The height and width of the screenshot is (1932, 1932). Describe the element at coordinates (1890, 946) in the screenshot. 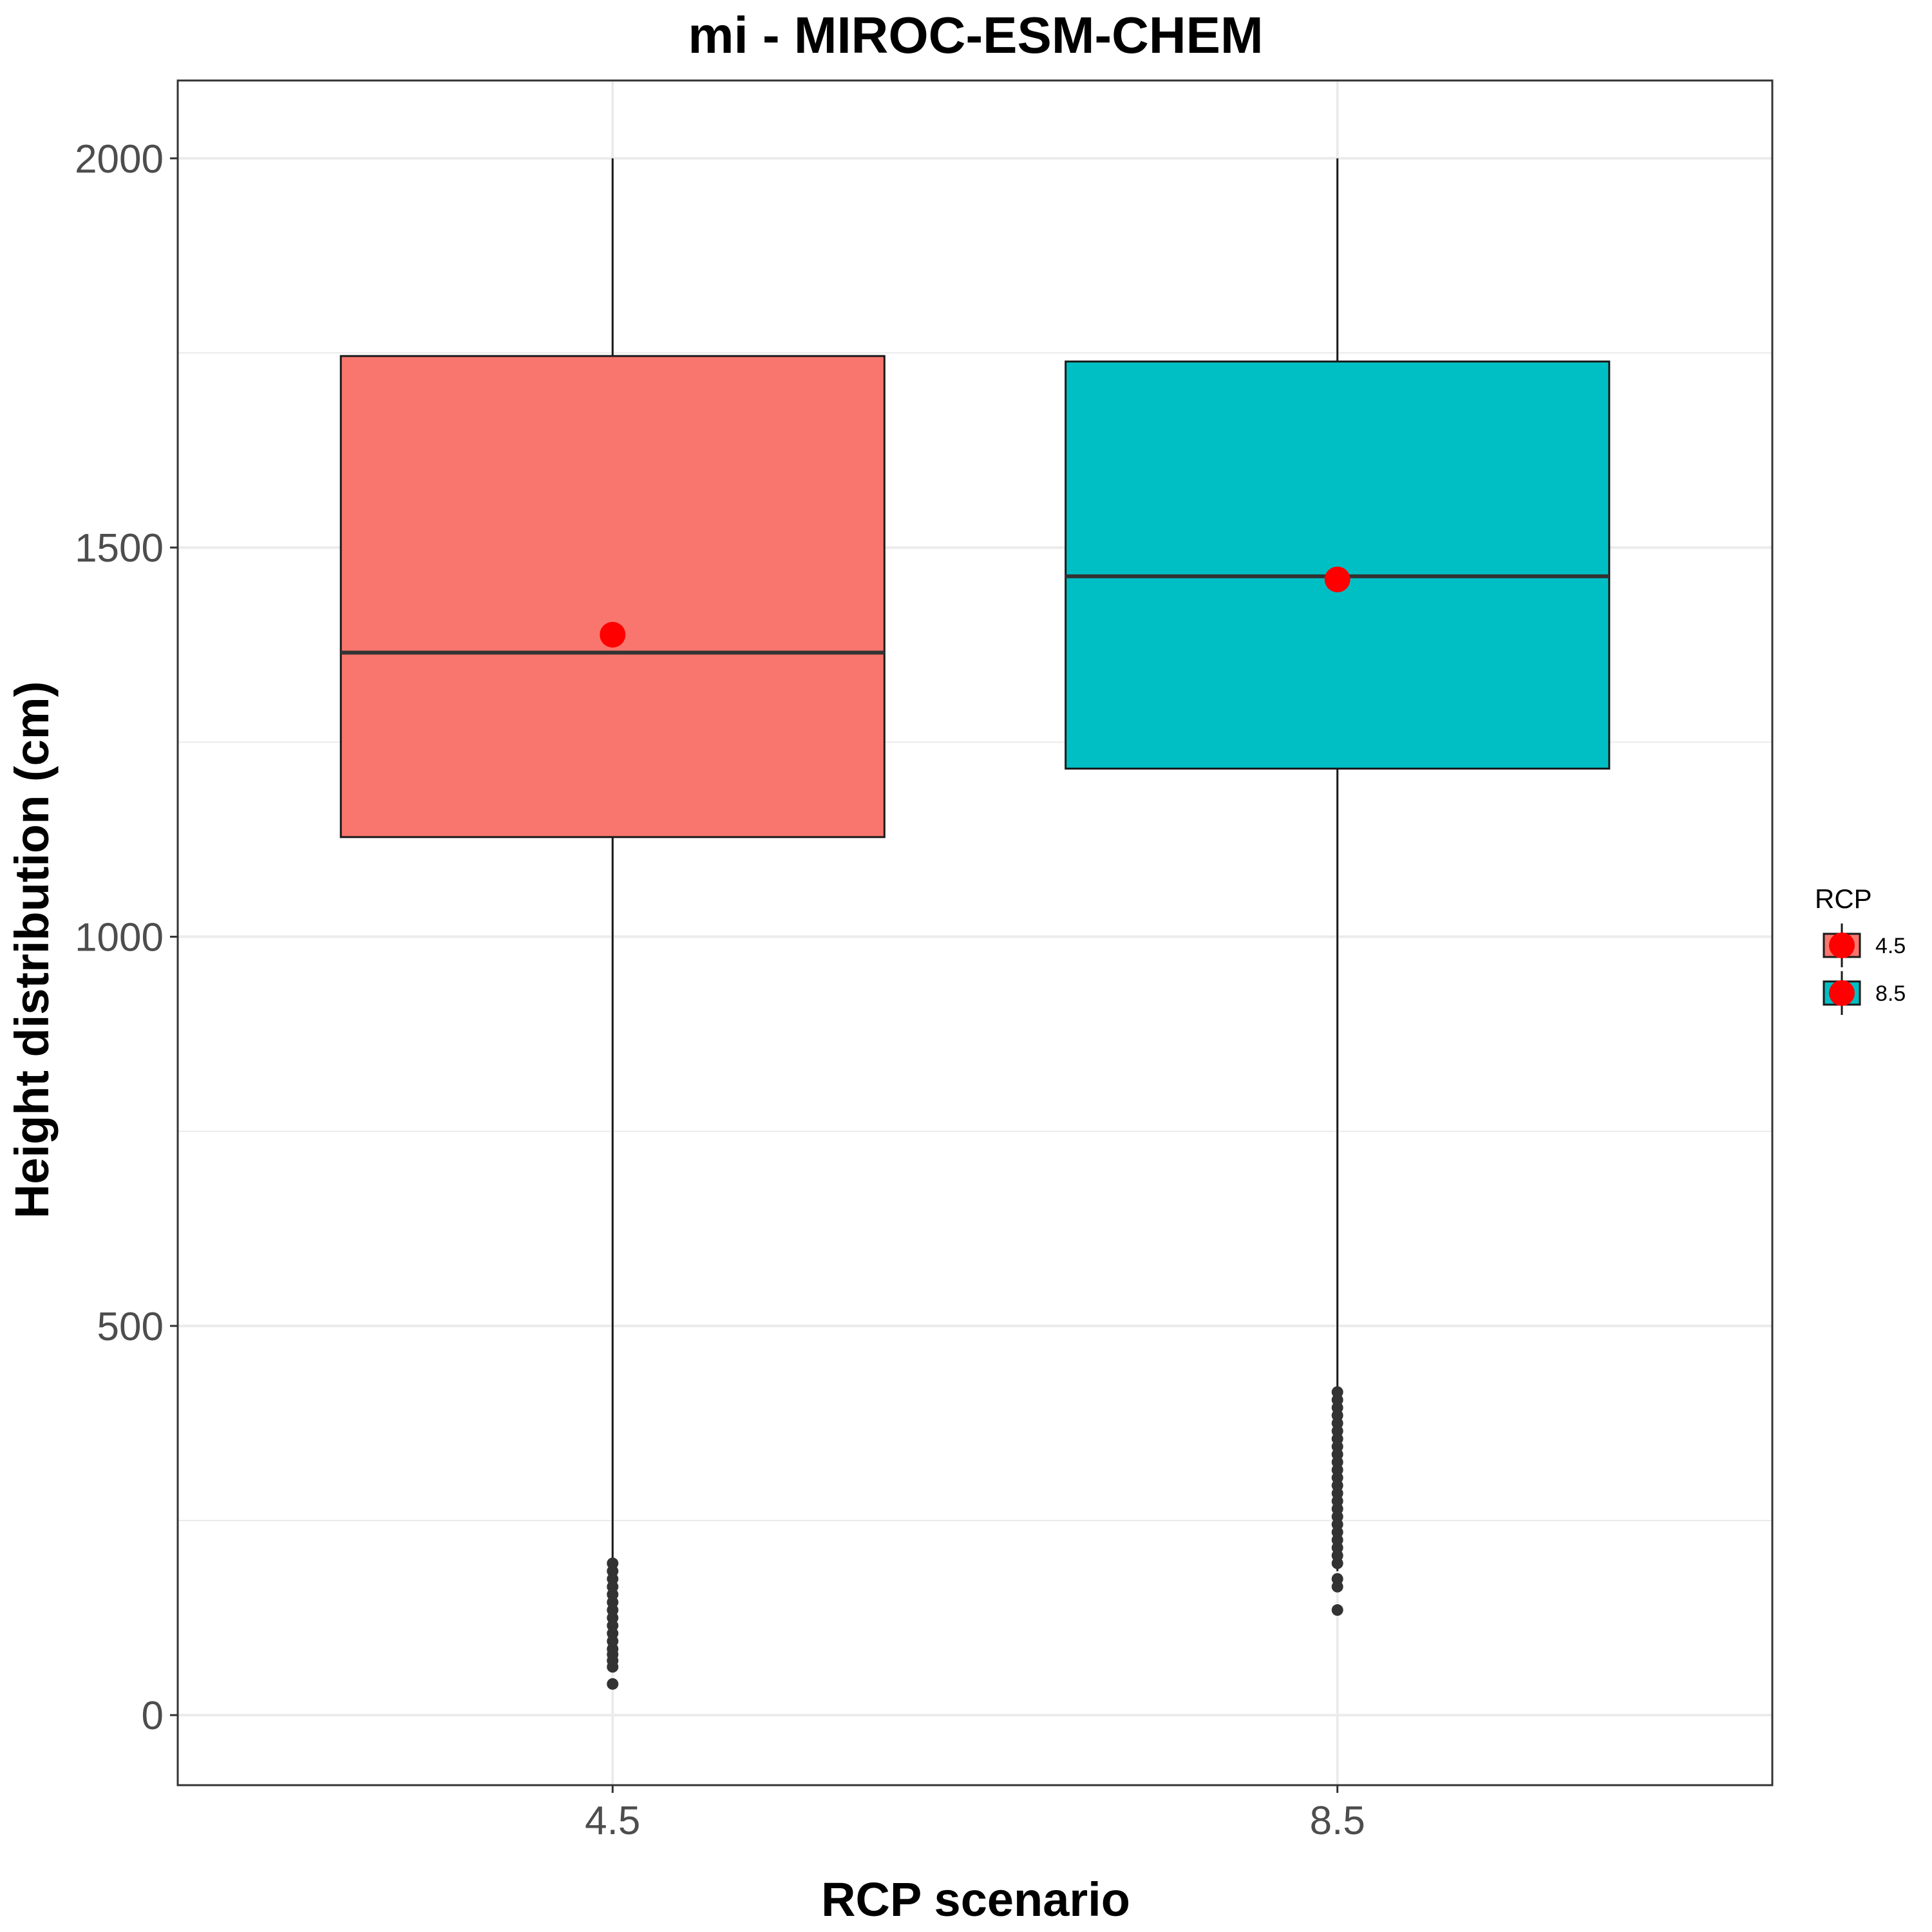

I see `legend-label: 4.5` at that location.